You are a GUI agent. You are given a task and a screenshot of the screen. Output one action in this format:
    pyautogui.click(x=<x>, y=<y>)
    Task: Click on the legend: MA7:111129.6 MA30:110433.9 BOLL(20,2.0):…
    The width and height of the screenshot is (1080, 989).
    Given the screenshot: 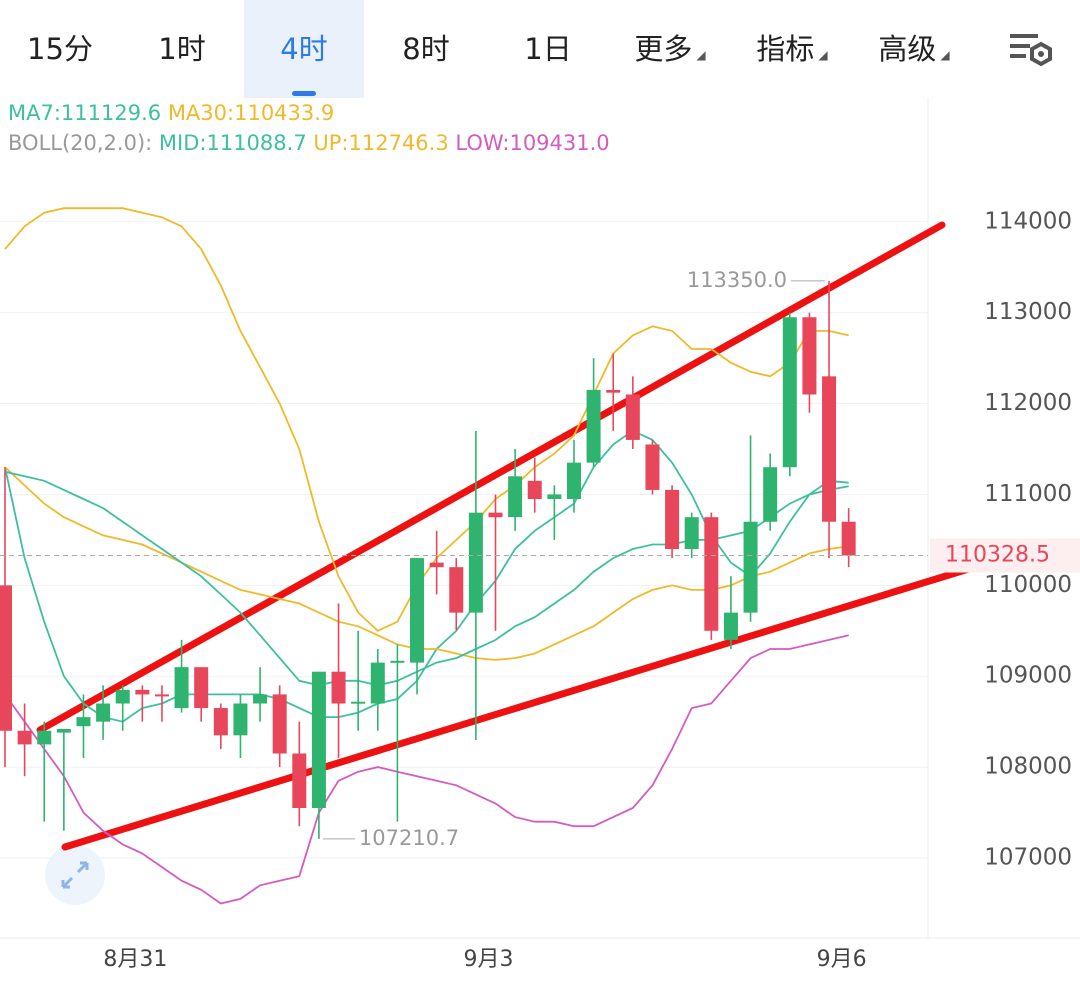 What is the action you would take?
    pyautogui.click(x=309, y=128)
    